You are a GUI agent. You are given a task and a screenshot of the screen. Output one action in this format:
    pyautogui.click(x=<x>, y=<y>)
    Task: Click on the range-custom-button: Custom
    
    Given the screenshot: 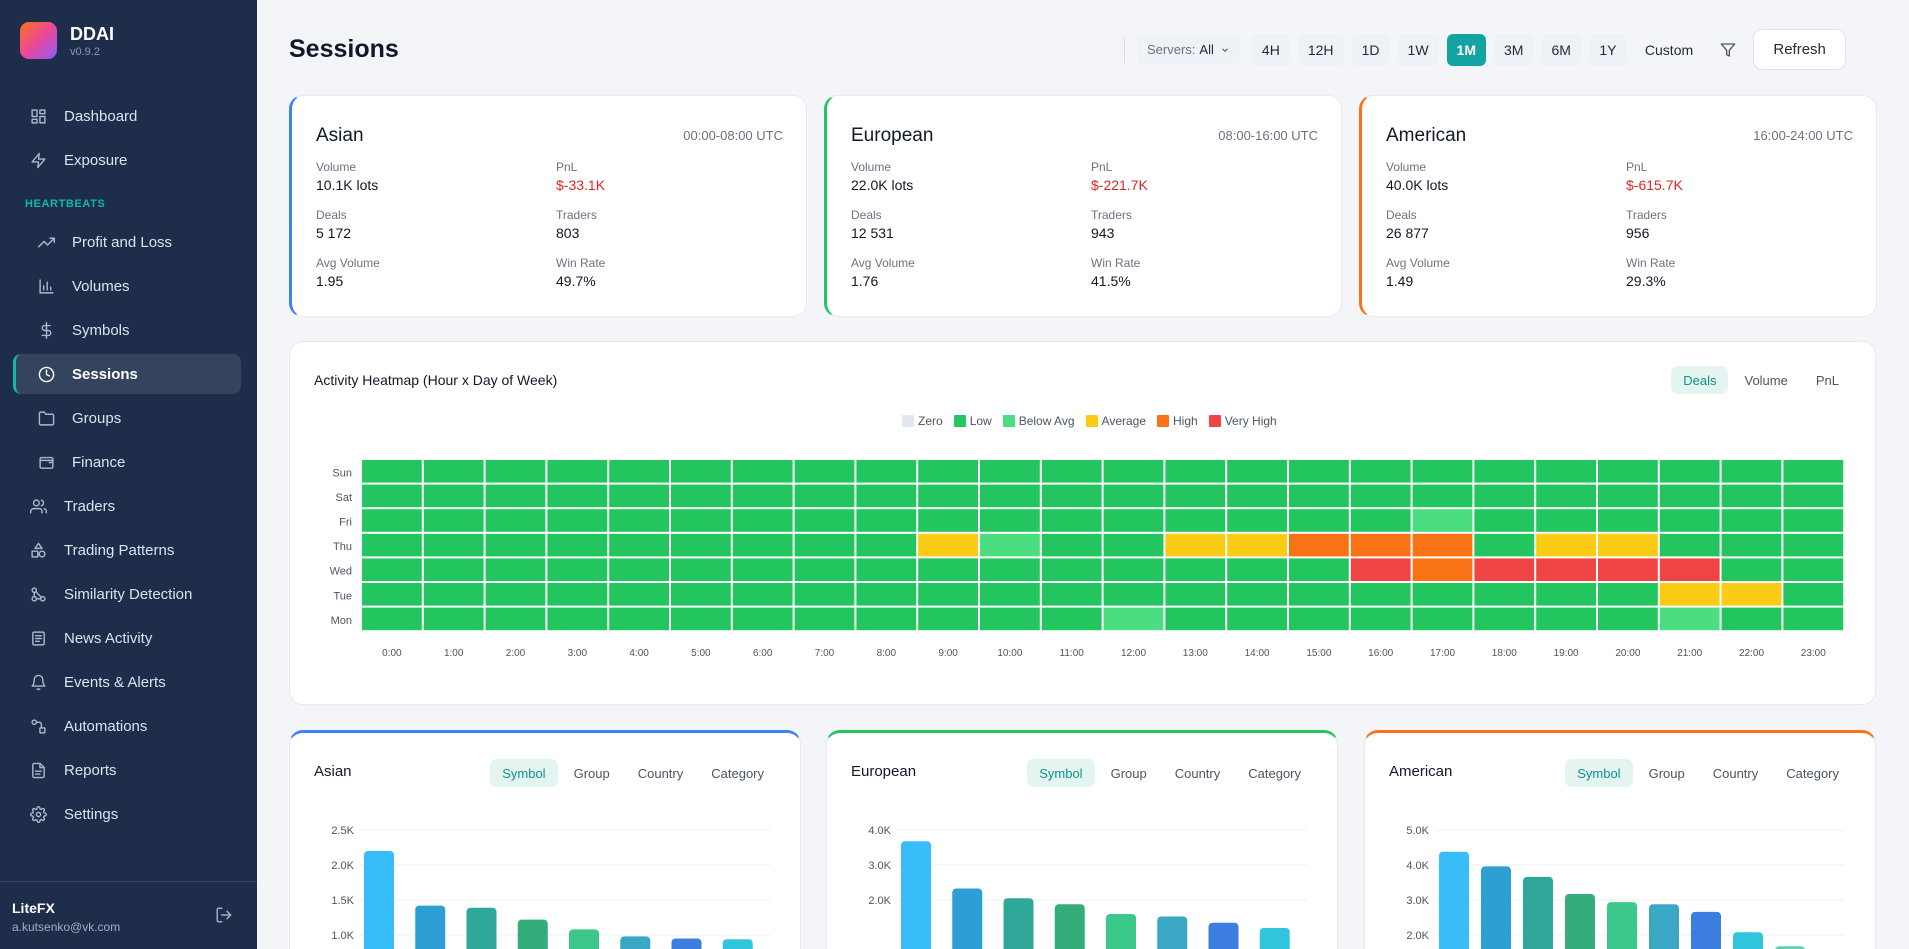 What is the action you would take?
    pyautogui.click(x=1669, y=49)
    